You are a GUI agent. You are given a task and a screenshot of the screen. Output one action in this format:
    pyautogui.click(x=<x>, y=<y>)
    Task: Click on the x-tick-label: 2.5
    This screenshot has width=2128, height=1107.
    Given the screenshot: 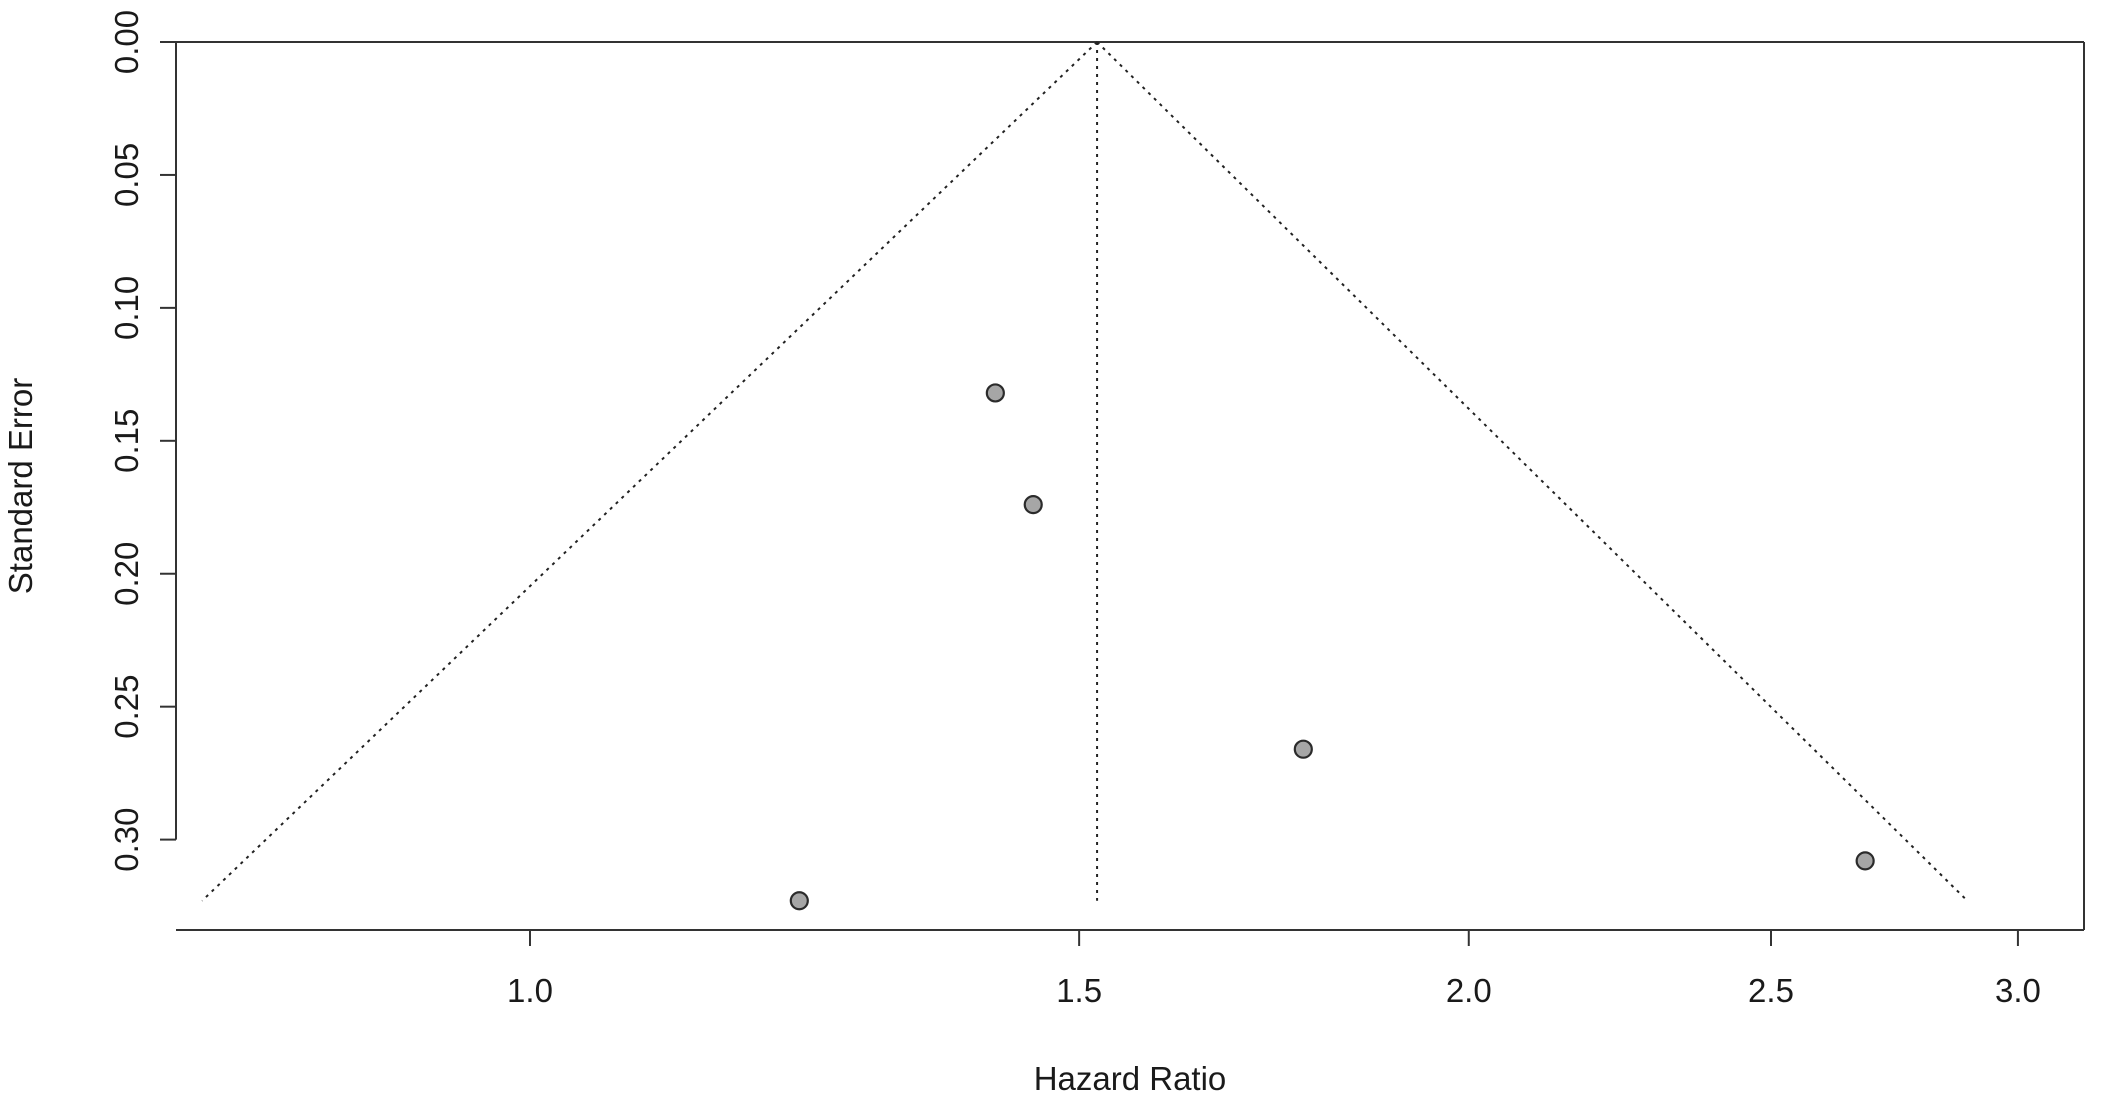 What is the action you would take?
    pyautogui.click(x=1771, y=990)
    